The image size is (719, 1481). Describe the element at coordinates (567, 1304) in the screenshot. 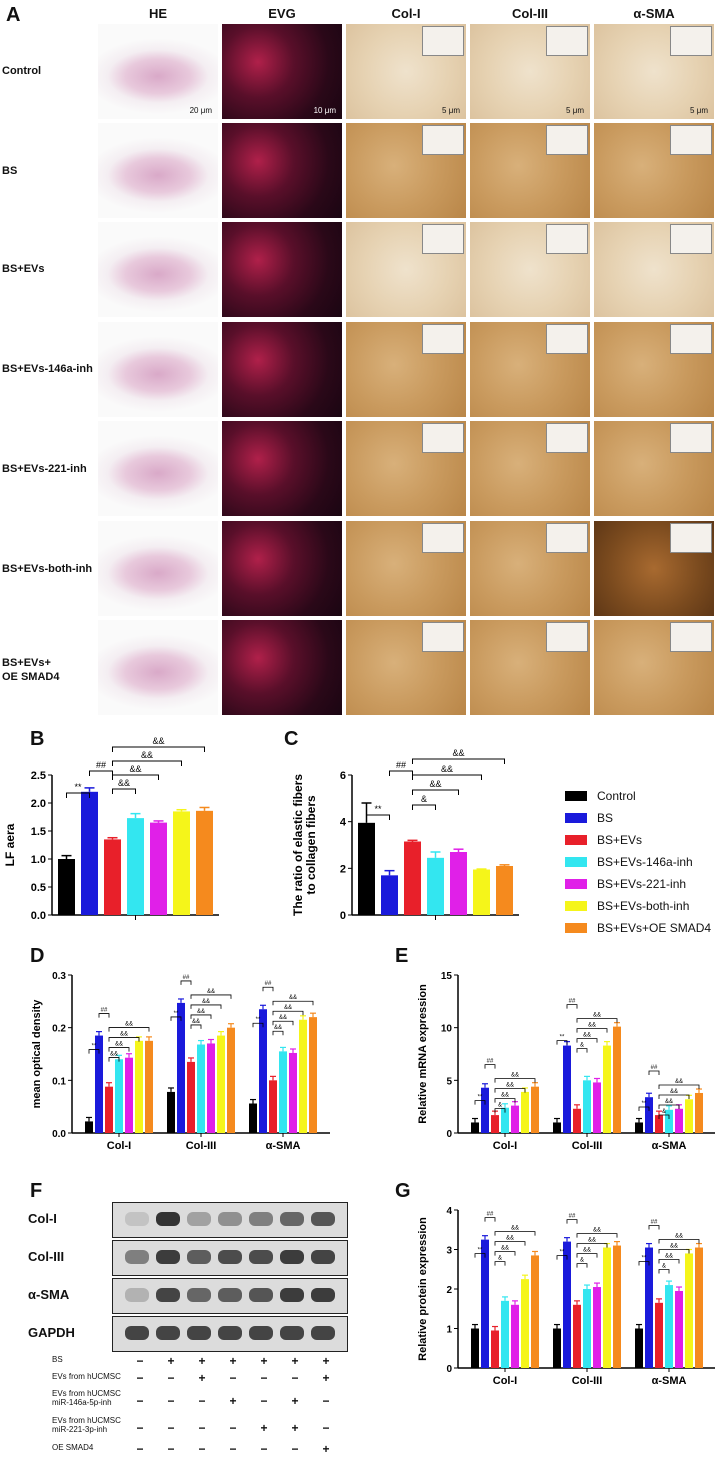

I see `bar-col-iii-bs` at that location.